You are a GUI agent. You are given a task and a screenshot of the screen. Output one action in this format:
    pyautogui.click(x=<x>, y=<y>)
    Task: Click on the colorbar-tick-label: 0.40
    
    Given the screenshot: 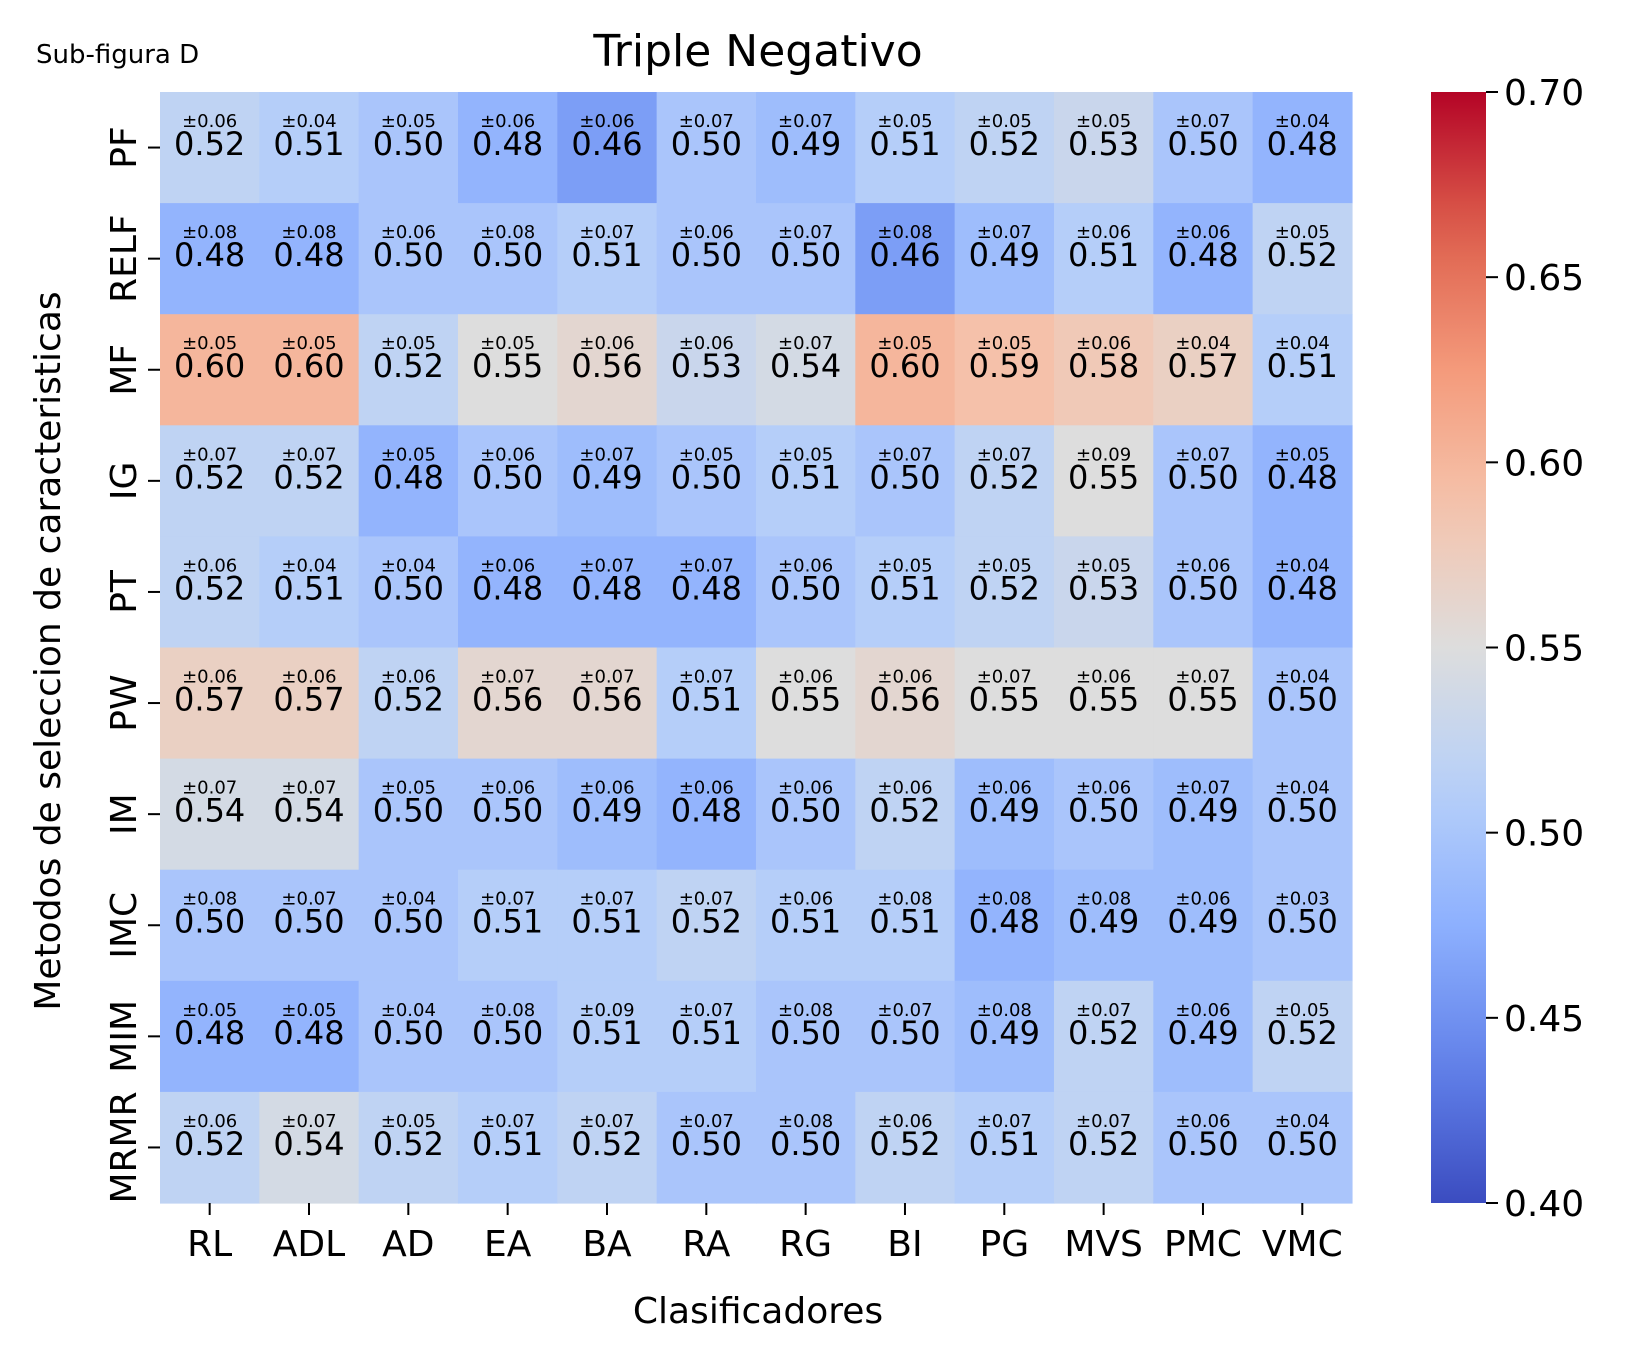 What is the action you would take?
    pyautogui.click(x=1544, y=1204)
    